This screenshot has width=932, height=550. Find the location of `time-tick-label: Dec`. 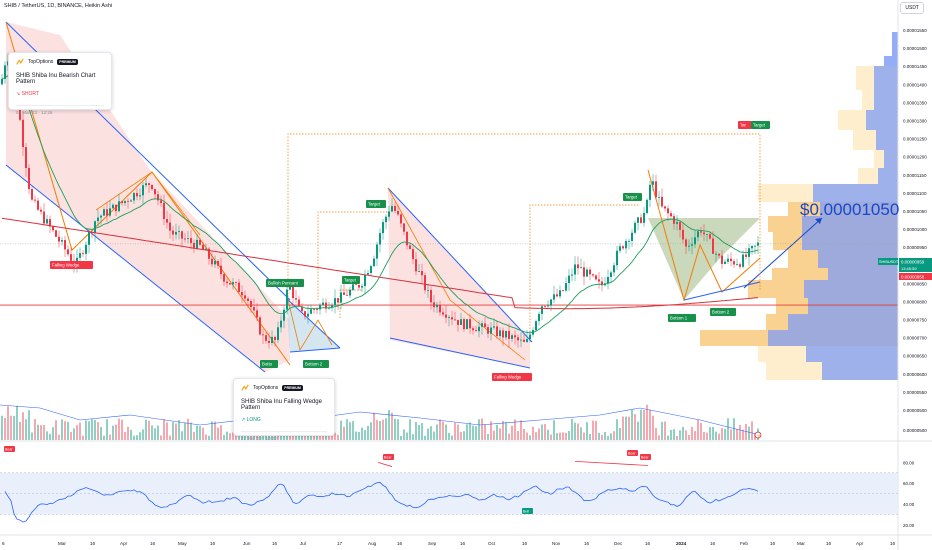

time-tick-label: Dec is located at coordinates (618, 543).